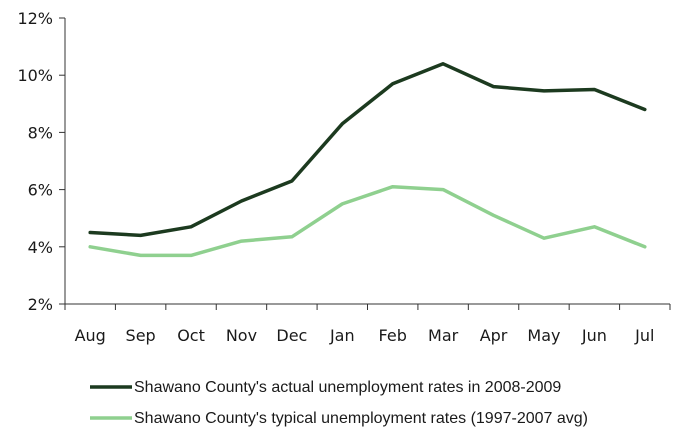 The height and width of the screenshot is (433, 689). I want to click on x-tick-label: Nov, so click(241, 335).